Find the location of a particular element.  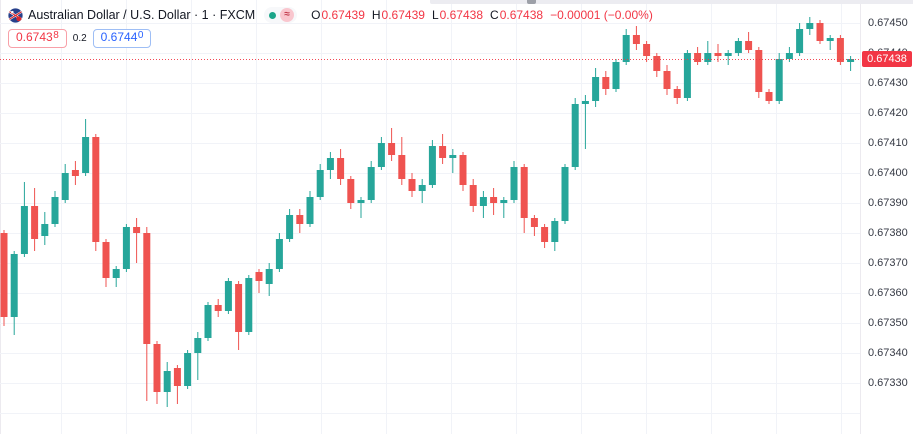

ask-price: 0.6744 is located at coordinates (119, 36).